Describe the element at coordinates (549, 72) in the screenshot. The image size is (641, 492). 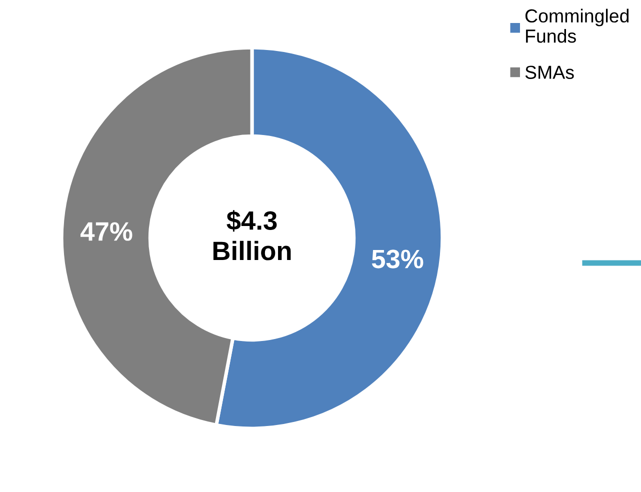
I see `legend-label: SMAs` at that location.